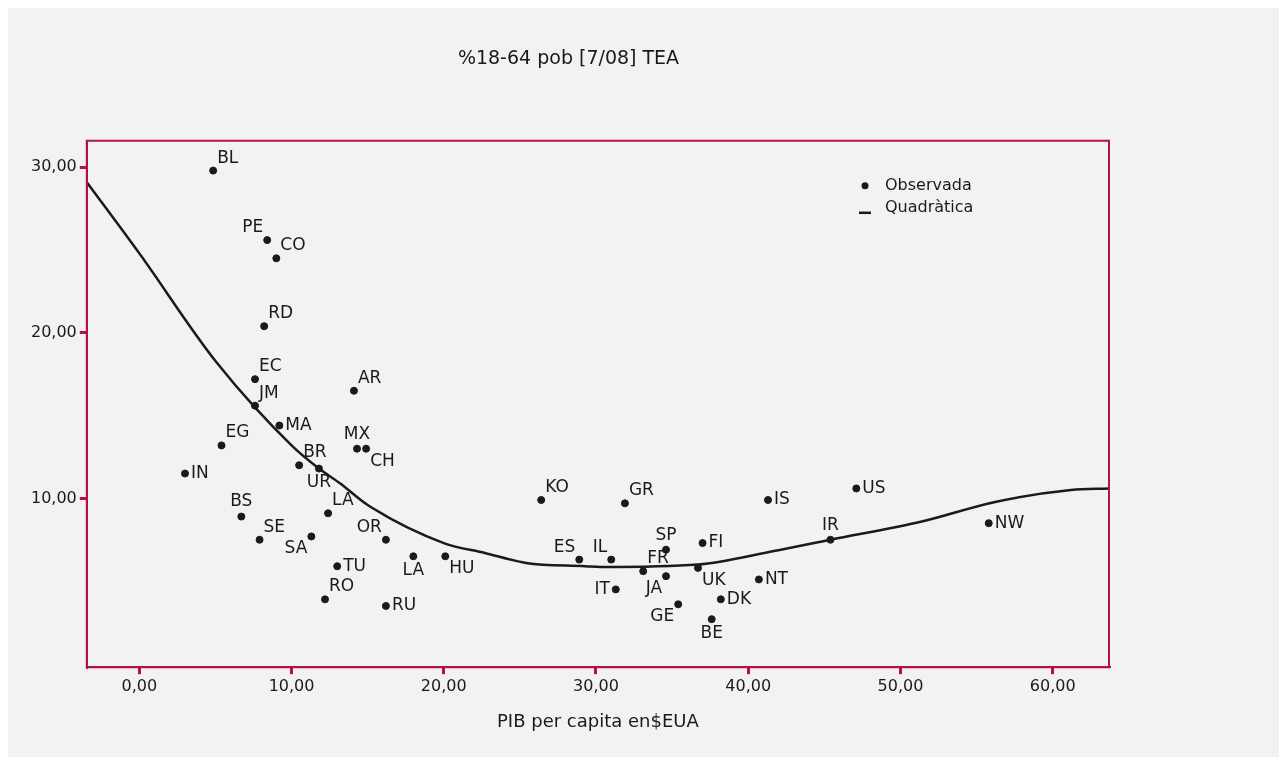 The height and width of the screenshot is (765, 1287). I want to click on annotation: IN, so click(199, 471).